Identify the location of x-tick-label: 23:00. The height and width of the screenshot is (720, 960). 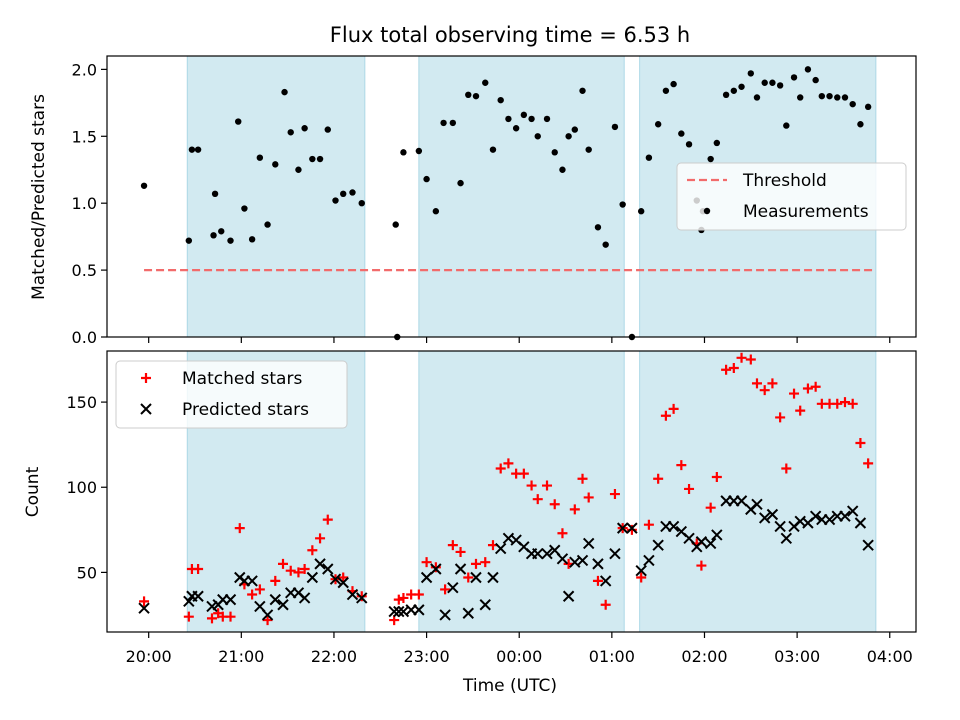
(427, 656).